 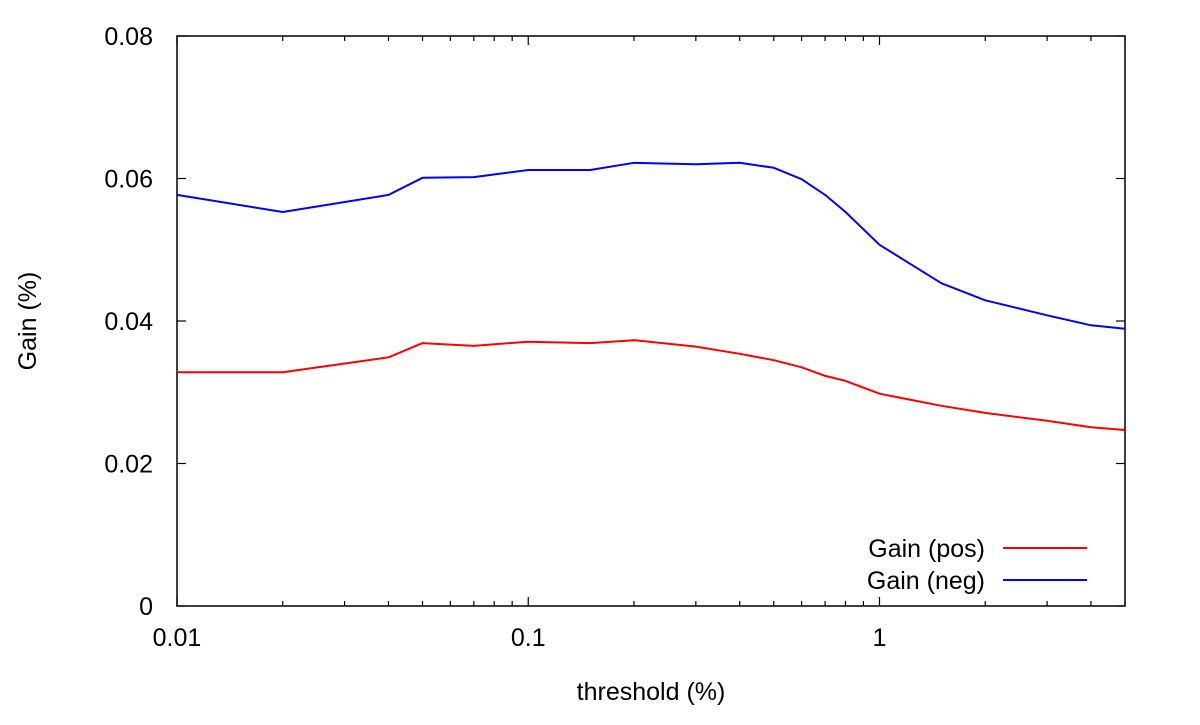 I want to click on x-tick-label: 1, so click(x=880, y=638).